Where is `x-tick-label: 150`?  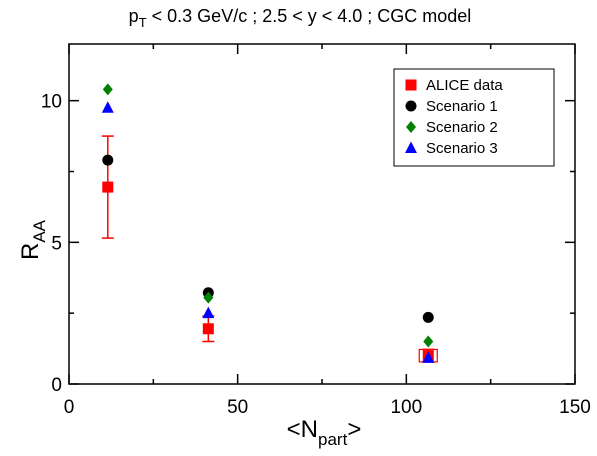
x-tick-label: 150 is located at coordinates (575, 407).